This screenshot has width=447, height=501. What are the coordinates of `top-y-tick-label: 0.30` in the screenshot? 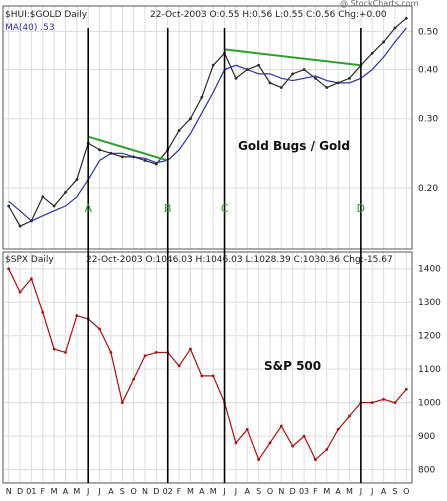 It's located at (428, 120).